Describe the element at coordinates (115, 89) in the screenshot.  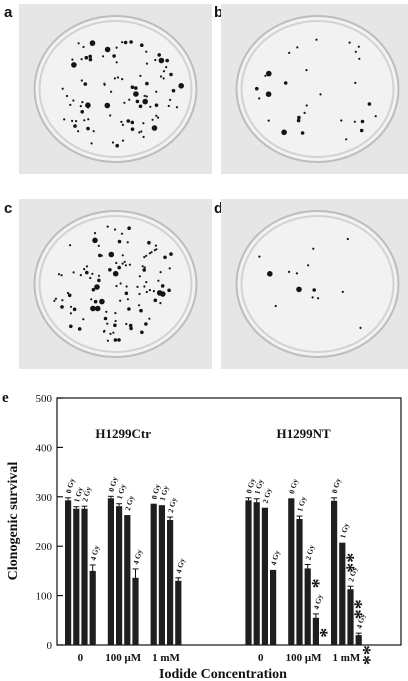
I see `petri-dish-photo-a` at that location.